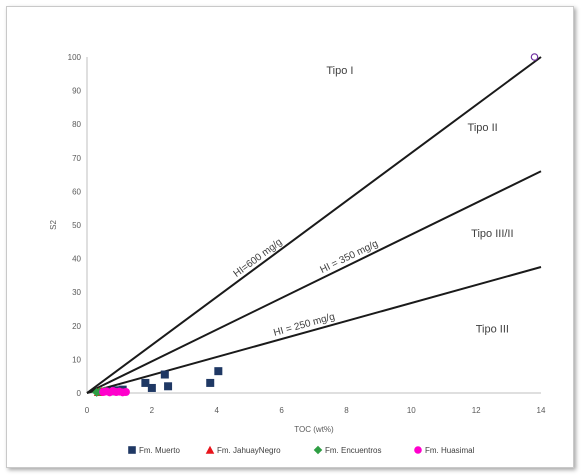 Image resolution: width=583 pixels, height=475 pixels. I want to click on unlabeled-point, so click(534, 57).